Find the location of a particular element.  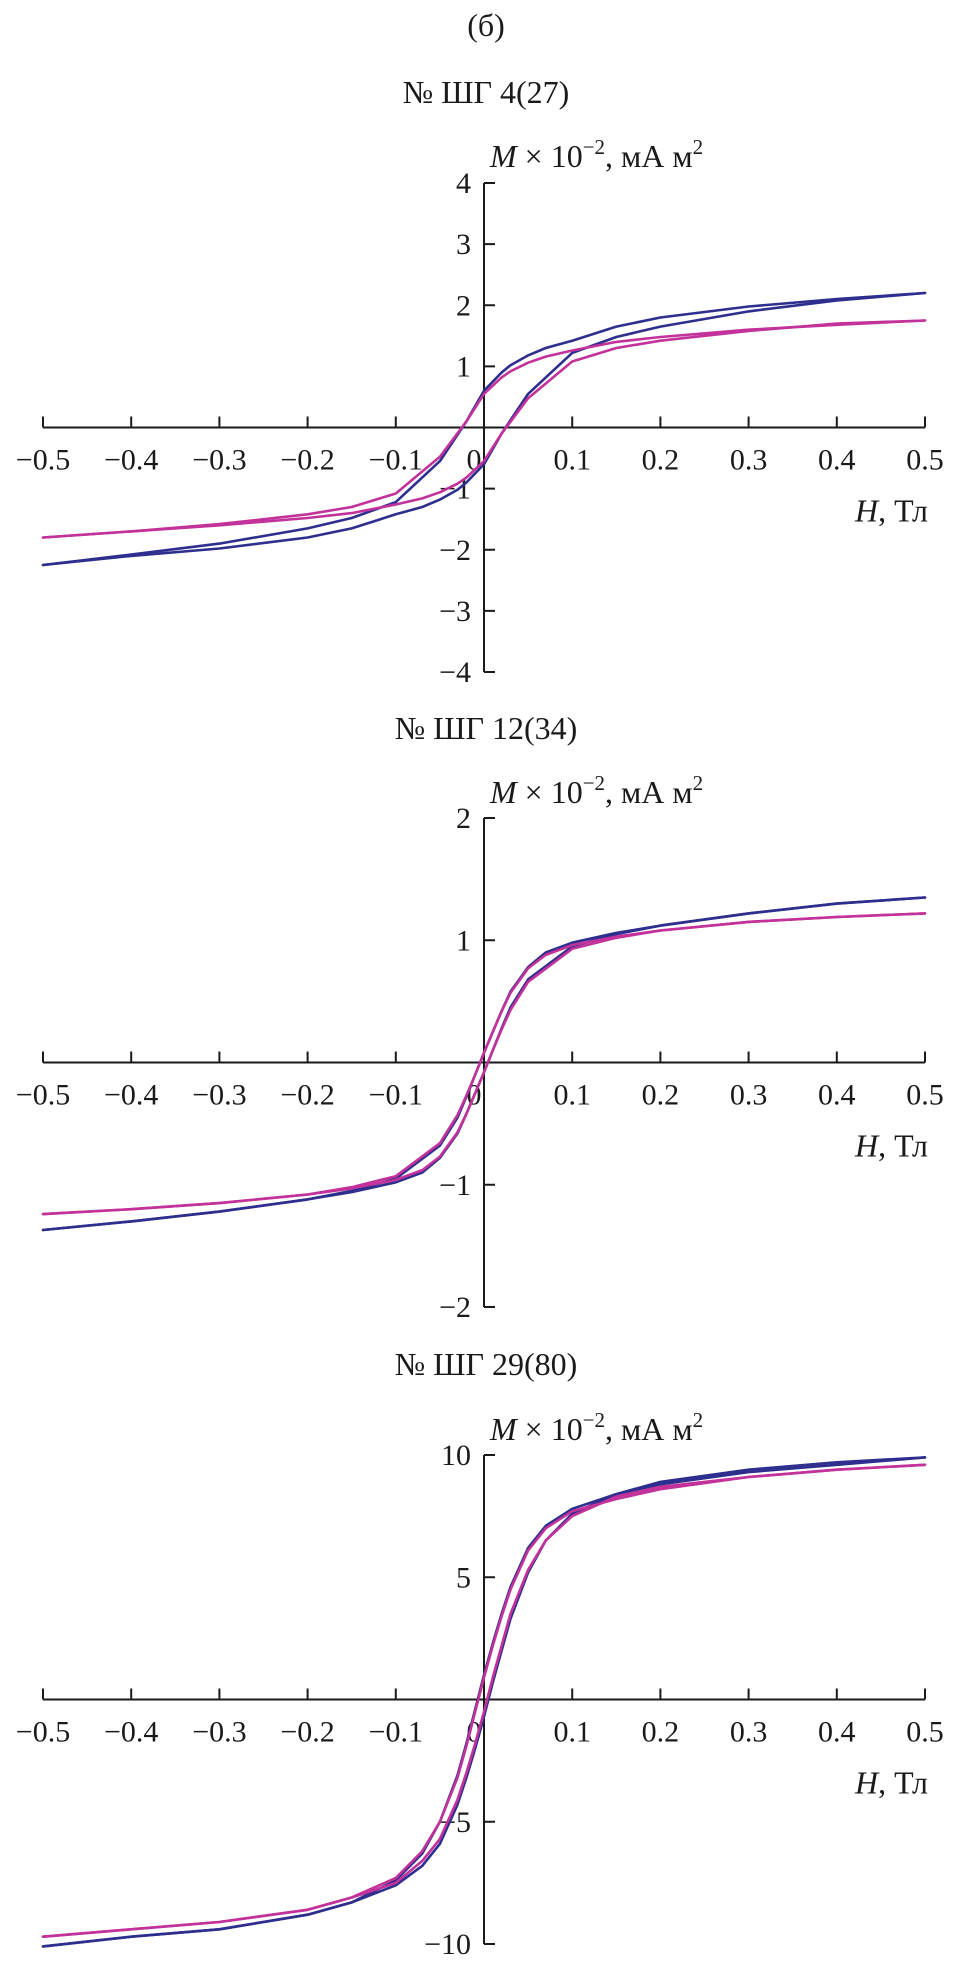

y-tick-label: 4 is located at coordinates (463, 183).